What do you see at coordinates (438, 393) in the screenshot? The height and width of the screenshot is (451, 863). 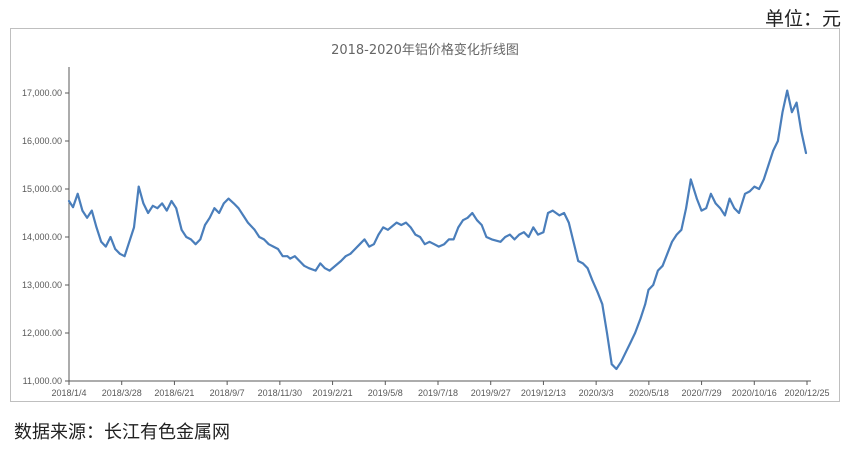 I see `x-tick-label: 2019/7/18` at bounding box center [438, 393].